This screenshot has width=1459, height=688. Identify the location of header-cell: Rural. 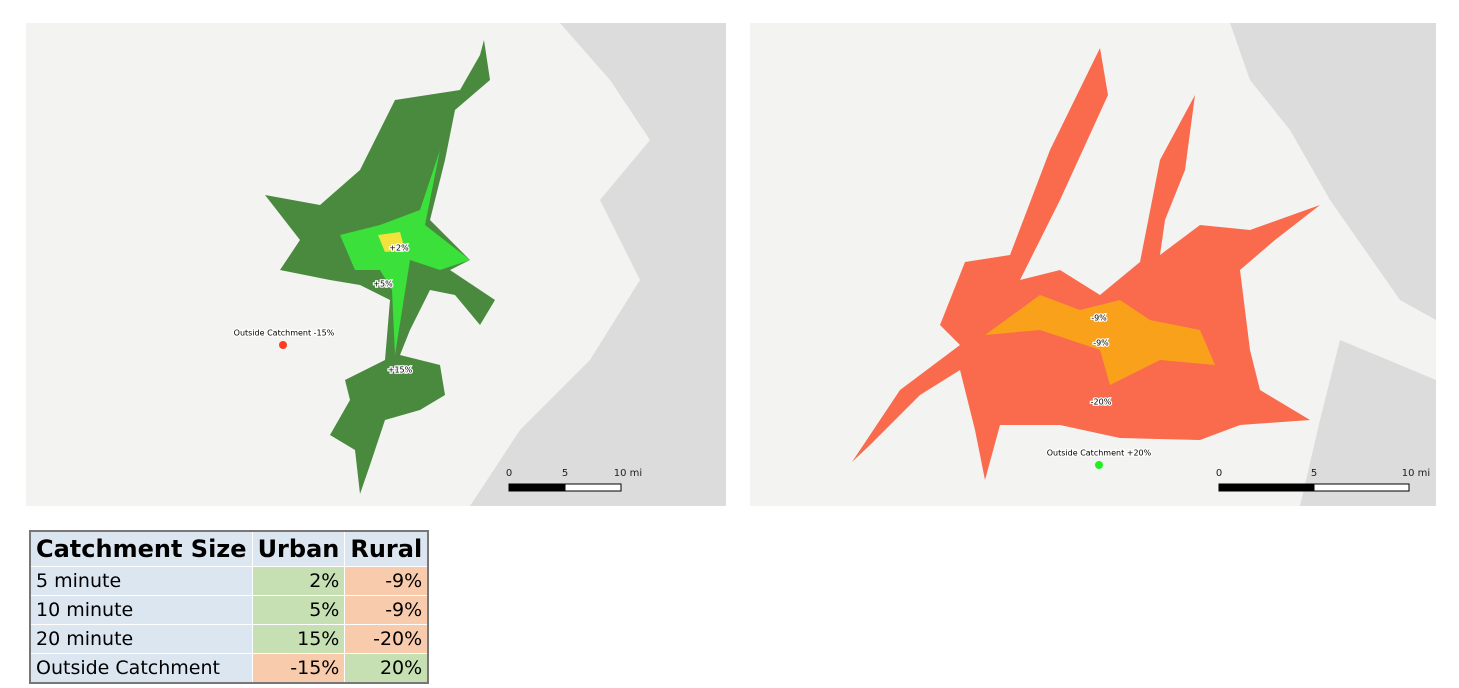
(386, 548).